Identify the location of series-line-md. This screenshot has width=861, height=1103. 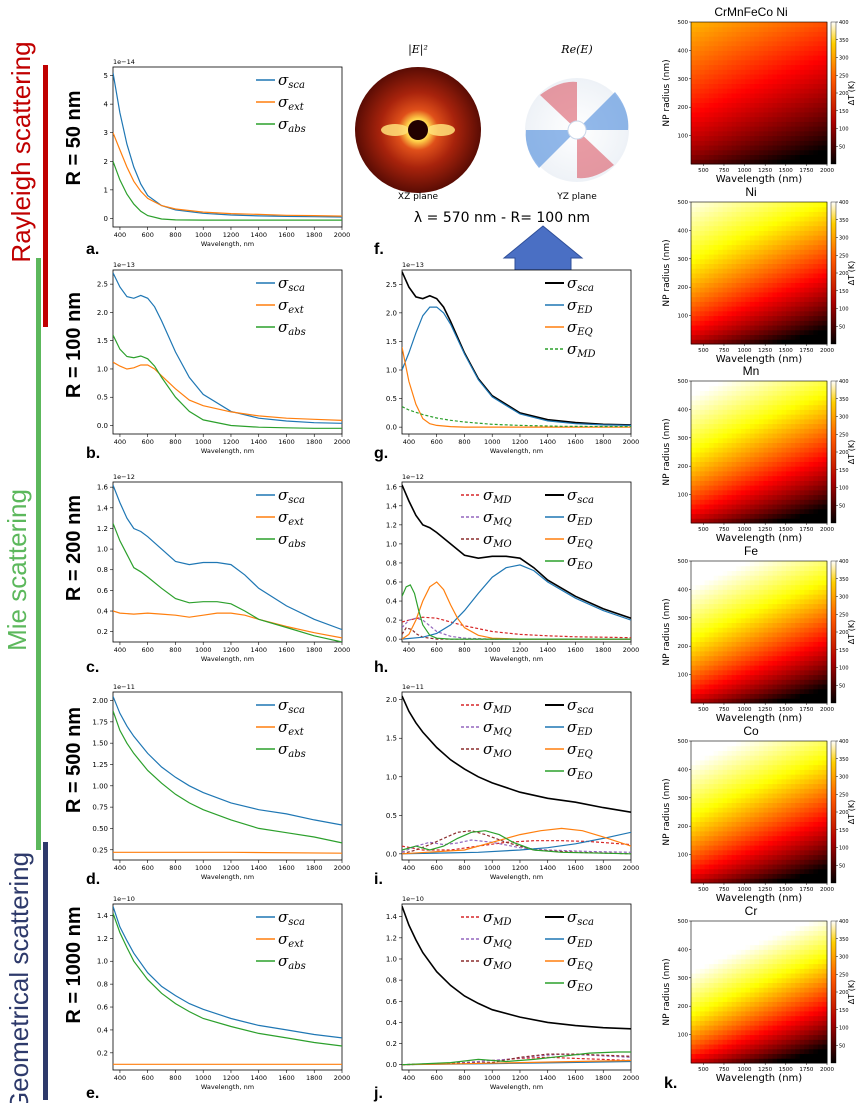
(516, 1061).